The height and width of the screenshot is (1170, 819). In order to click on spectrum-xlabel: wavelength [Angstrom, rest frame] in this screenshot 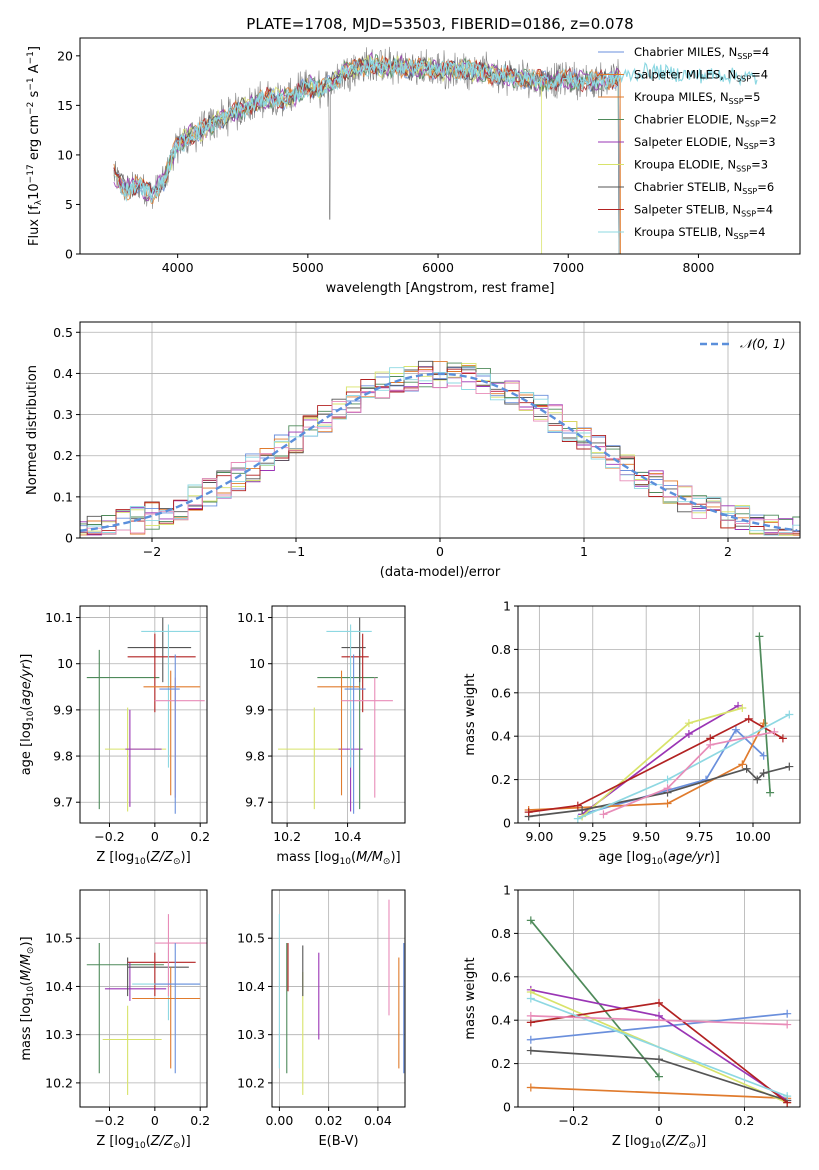, I will do `click(440, 288)`.